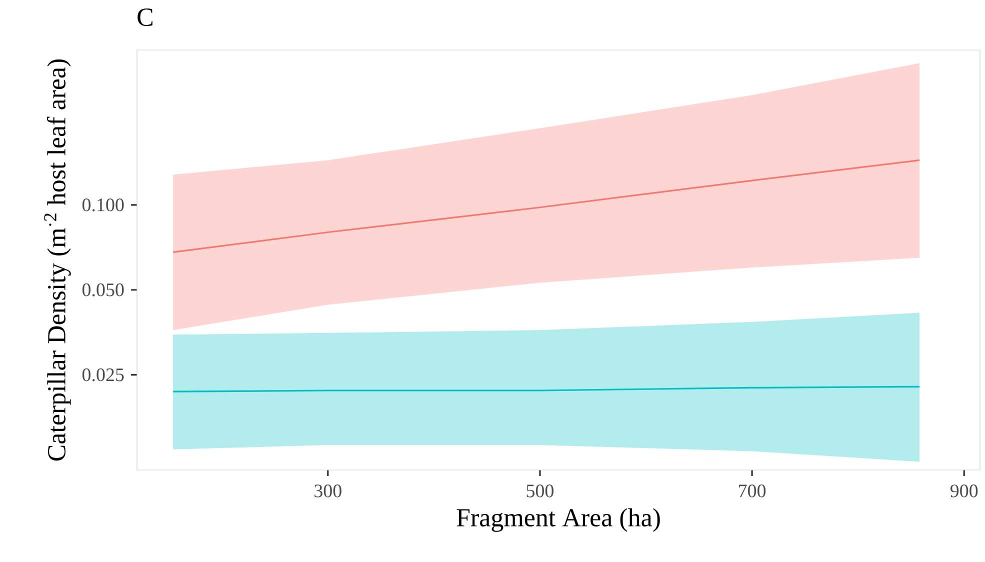  What do you see at coordinates (328, 491) in the screenshot?
I see `x-tick-label: 300` at bounding box center [328, 491].